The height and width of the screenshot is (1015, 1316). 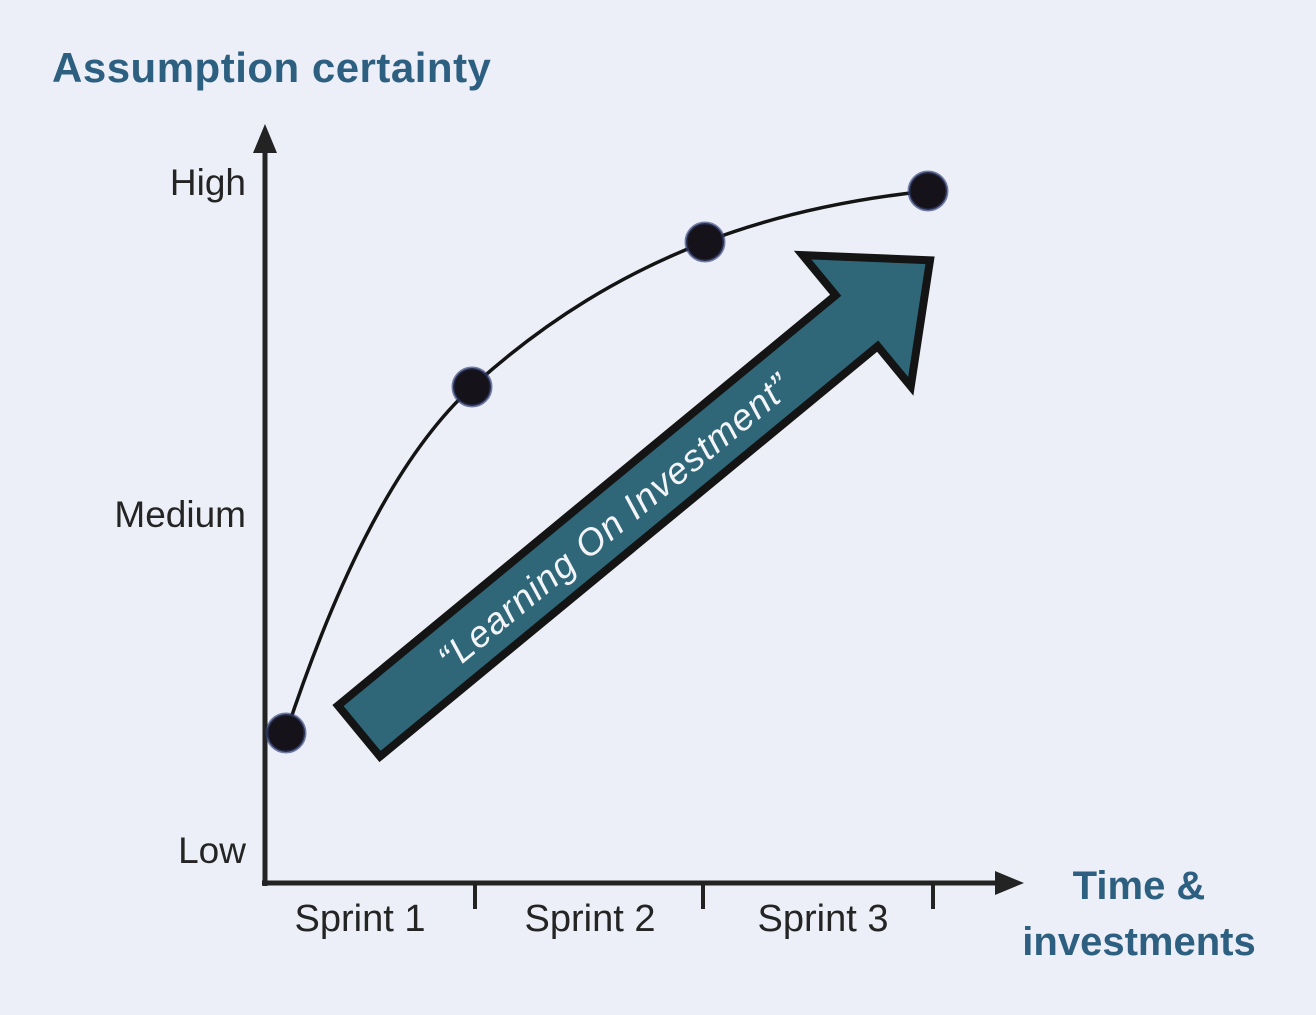 I want to click on x-tick-label-sprint2: Sprint 2, so click(x=590, y=919).